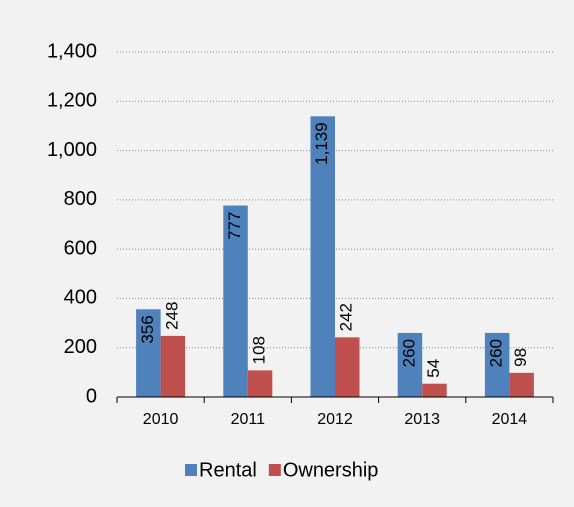  What do you see at coordinates (80, 248) in the screenshot?
I see `y-tick-label: 600` at bounding box center [80, 248].